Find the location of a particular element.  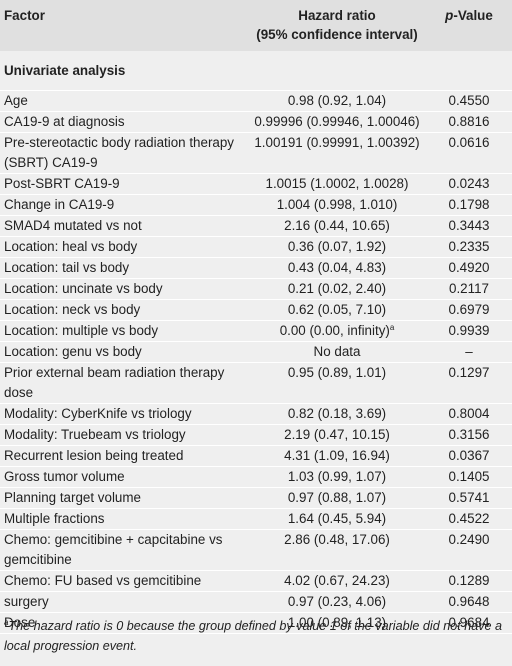

factor-cell: Modality: CyberKnife vs triology is located at coordinates (124, 414).